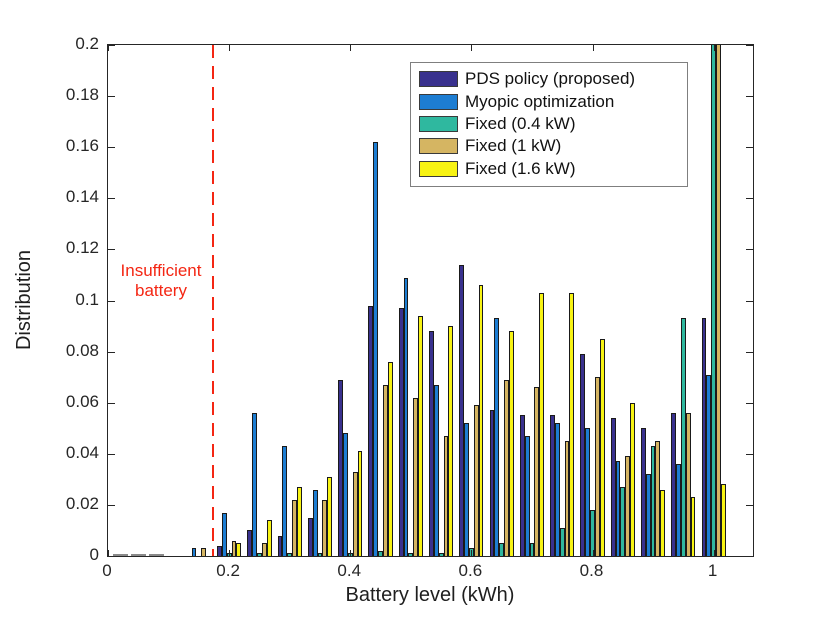 The width and height of the screenshot is (830, 623). What do you see at coordinates (212, 300) in the screenshot?
I see `insufficient-battery-threshold-line` at bounding box center [212, 300].